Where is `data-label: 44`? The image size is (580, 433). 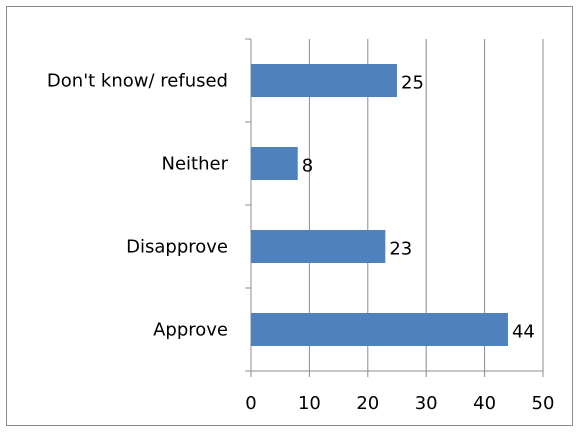 data-label: 44 is located at coordinates (523, 332).